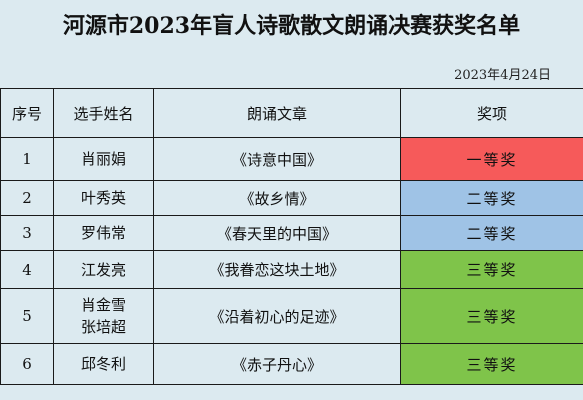  What do you see at coordinates (103, 198) in the screenshot?
I see `contestant-name: 叶秀英` at bounding box center [103, 198].